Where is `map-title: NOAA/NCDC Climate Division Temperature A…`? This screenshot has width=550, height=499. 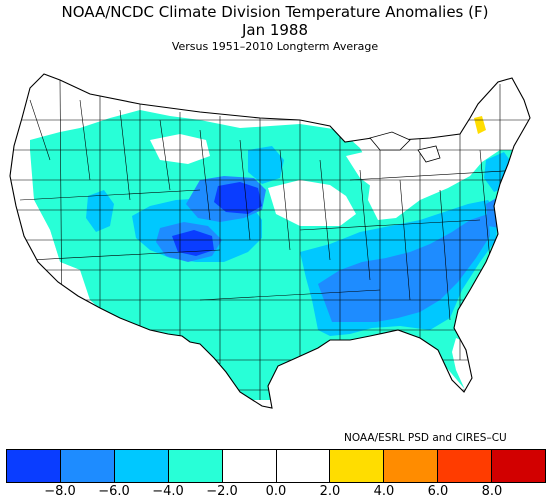
map-title: NOAA/NCDC Climate Division Temperature A… is located at coordinates (275, 12).